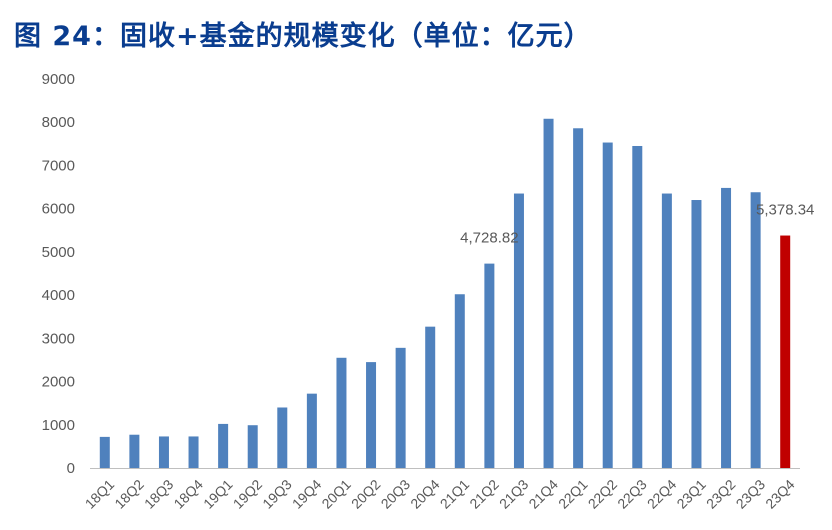 The height and width of the screenshot is (530, 832). Describe the element at coordinates (58, 252) in the screenshot. I see `y-tick-label: 5000` at that location.